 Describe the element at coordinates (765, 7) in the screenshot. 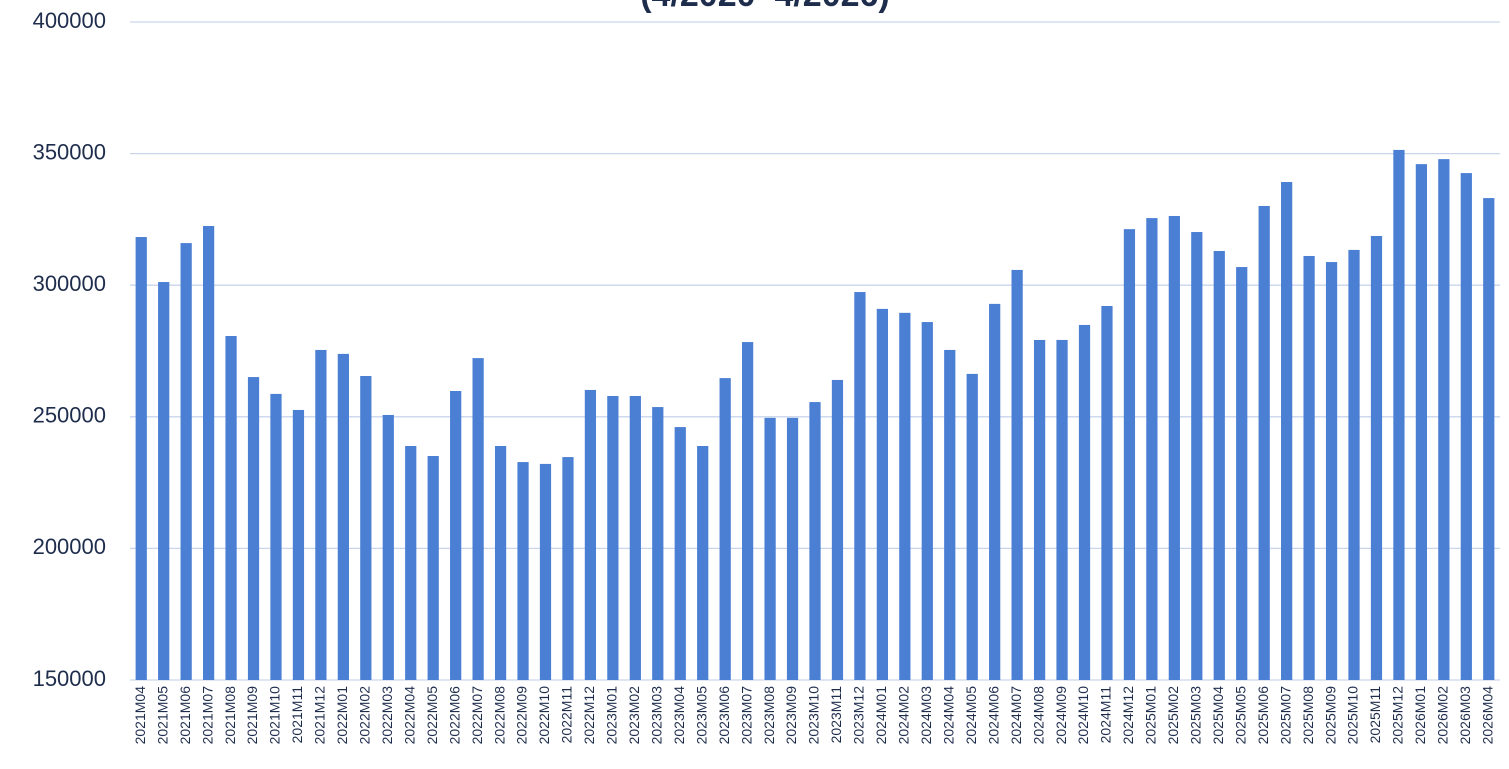

I see `chart-title: (4/2020–4/2026)` at that location.